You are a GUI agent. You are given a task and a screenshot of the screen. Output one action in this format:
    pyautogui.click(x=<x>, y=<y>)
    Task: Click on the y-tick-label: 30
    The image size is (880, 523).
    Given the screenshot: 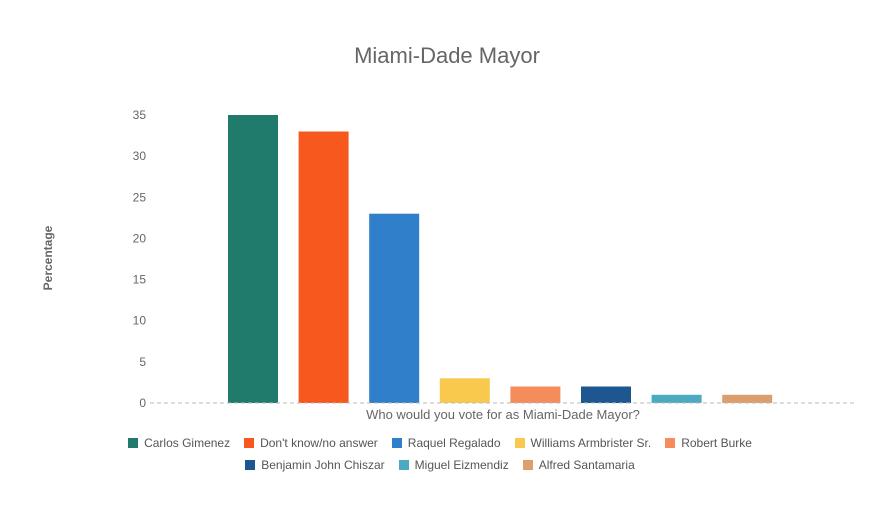 What is the action you would take?
    pyautogui.click(x=140, y=156)
    